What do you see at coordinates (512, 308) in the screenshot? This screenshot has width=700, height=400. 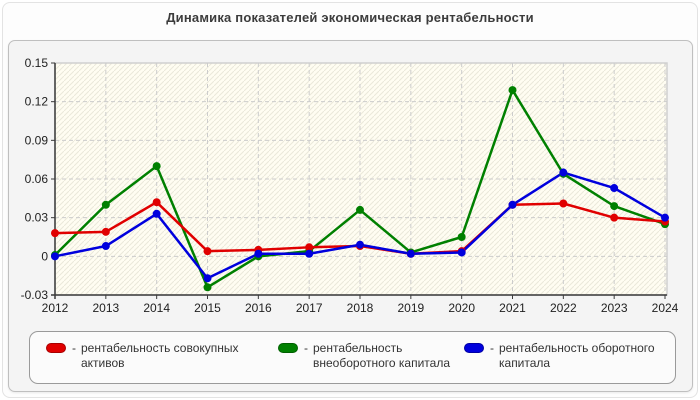 I see `x-tick-label: 2021` at bounding box center [512, 308].